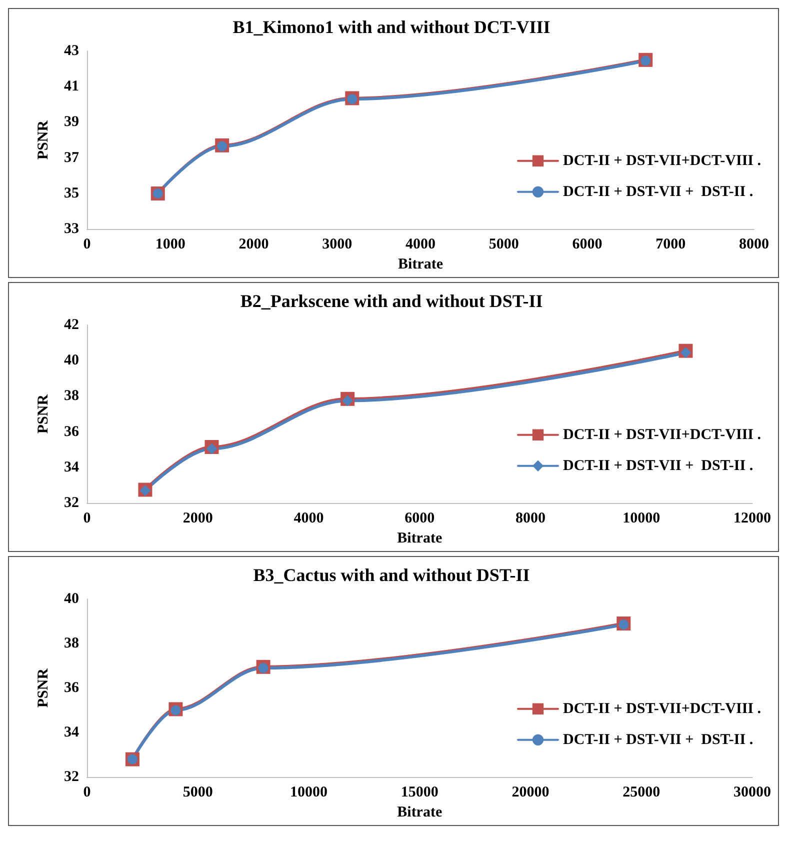 This screenshot has width=787, height=845. I want to click on chart-title: B3_Cactus with and without DST-II, so click(391, 575).